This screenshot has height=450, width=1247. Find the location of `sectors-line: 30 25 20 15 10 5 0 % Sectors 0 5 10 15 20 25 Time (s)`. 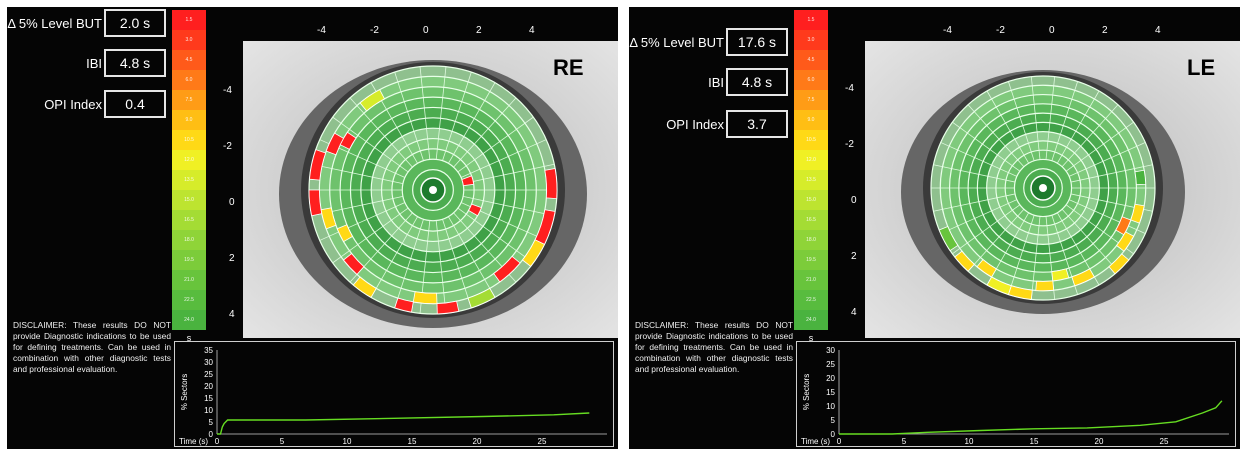

sectors-line: 30 25 20 15 10 5 0 % Sectors 0 5 10 15 20 25 Time (s) is located at coordinates (1015, 396).